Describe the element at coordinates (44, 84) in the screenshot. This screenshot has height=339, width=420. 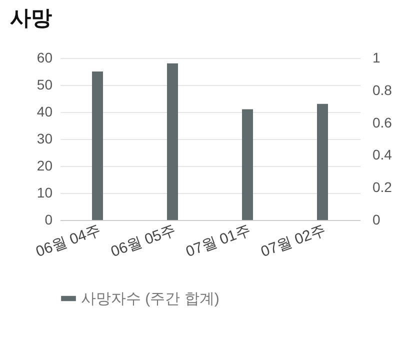
I see `y-tick-label: 50` at that location.